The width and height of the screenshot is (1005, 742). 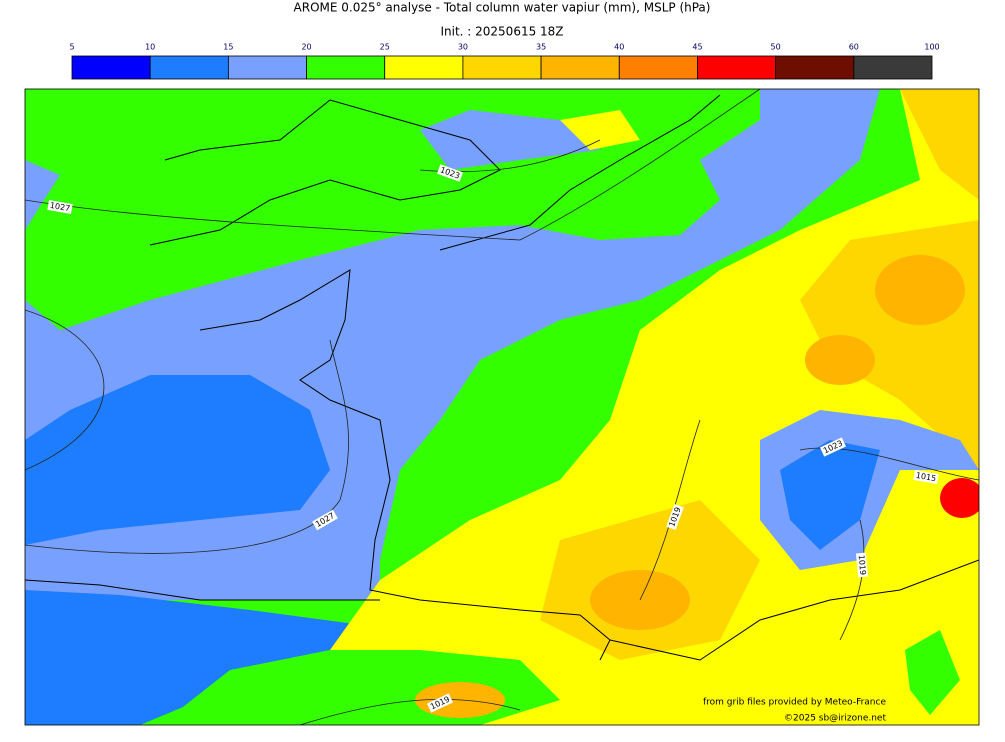 I want to click on isobar-label-text: 1019, so click(x=862, y=564).